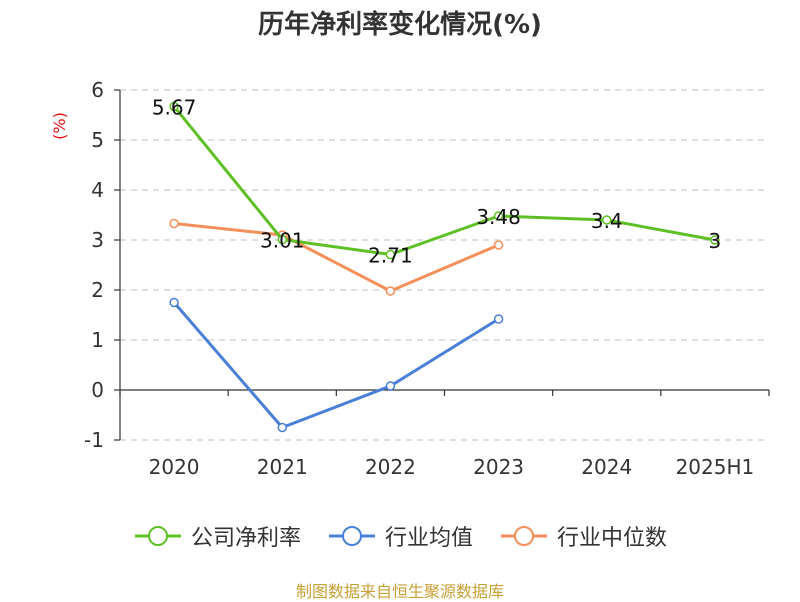 The height and width of the screenshot is (602, 800). Describe the element at coordinates (97, 340) in the screenshot. I see `y-tick-label: 1` at that location.